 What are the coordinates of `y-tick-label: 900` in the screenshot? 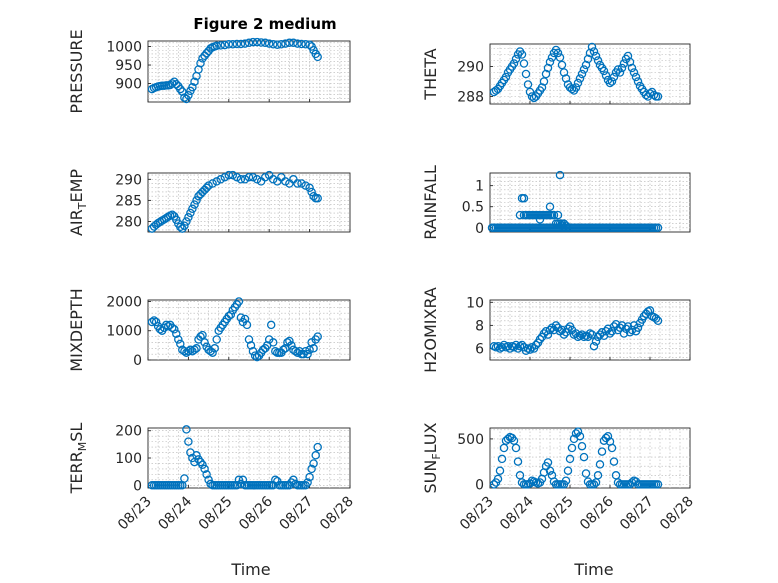 It's located at (128, 85).